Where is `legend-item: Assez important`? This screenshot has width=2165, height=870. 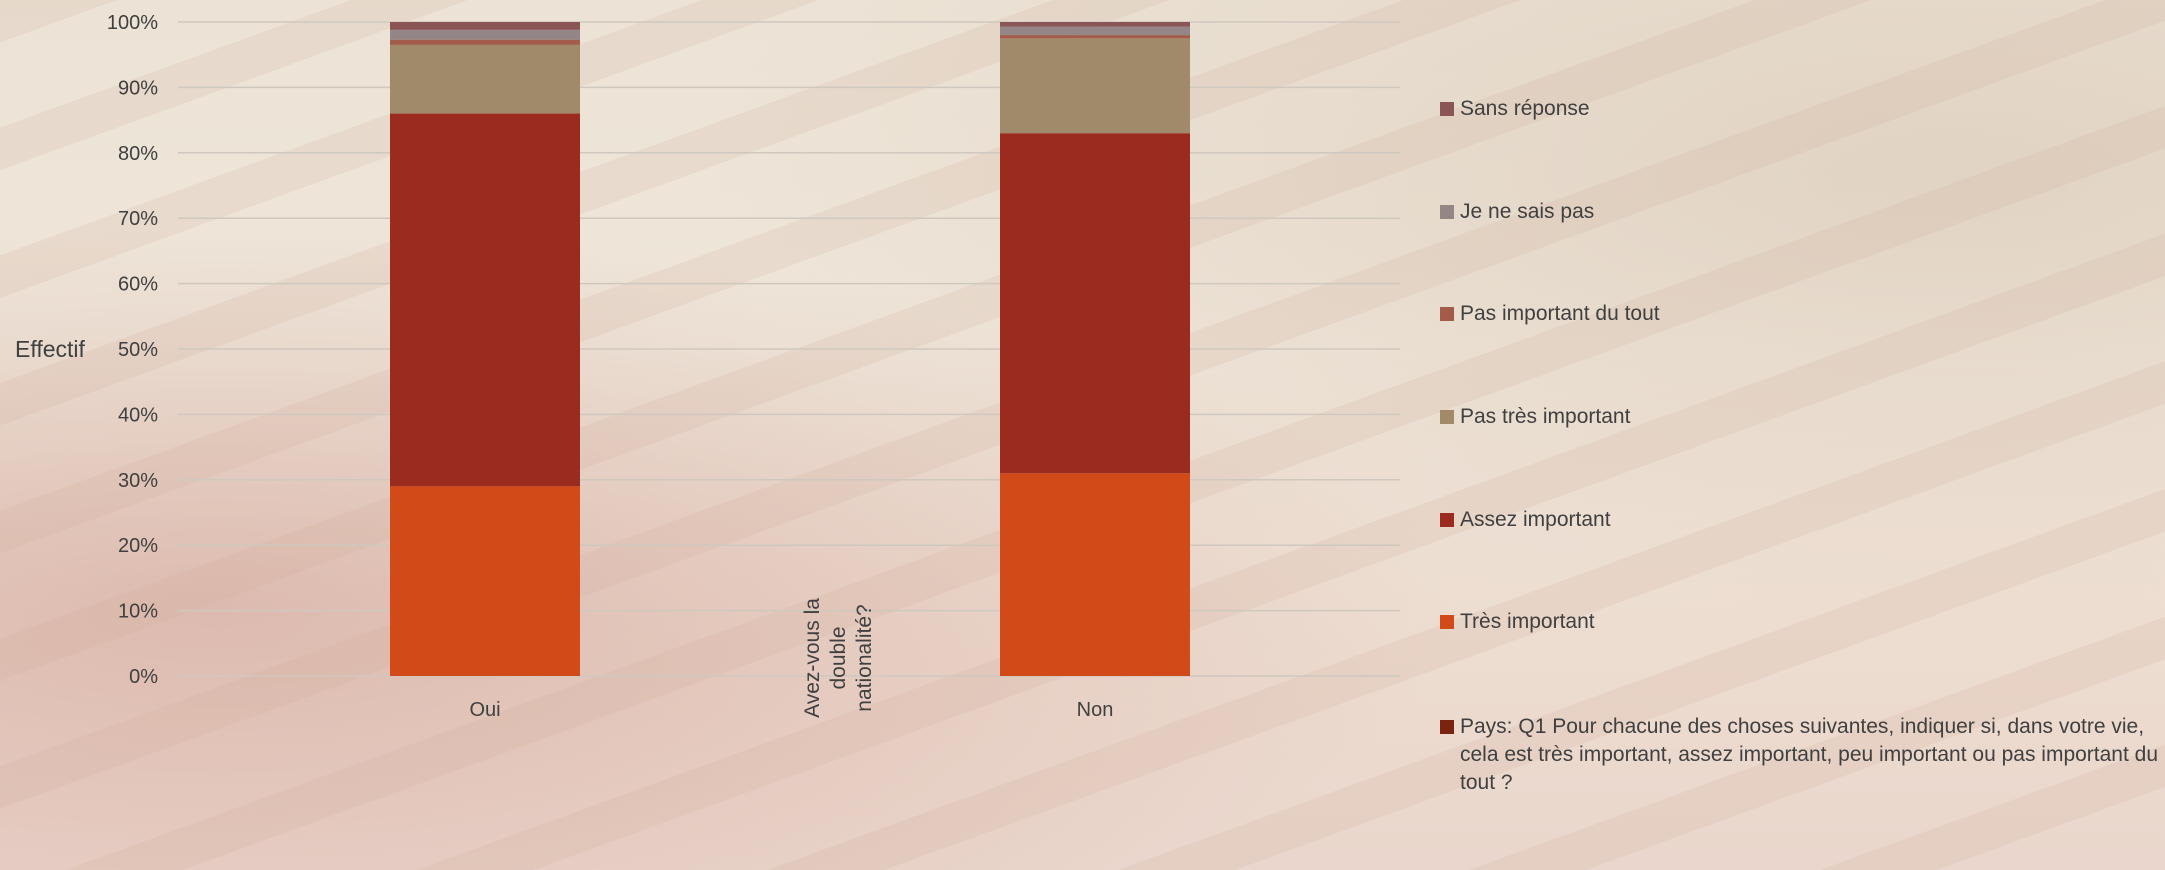 legend-item: Assez important is located at coordinates (1525, 520).